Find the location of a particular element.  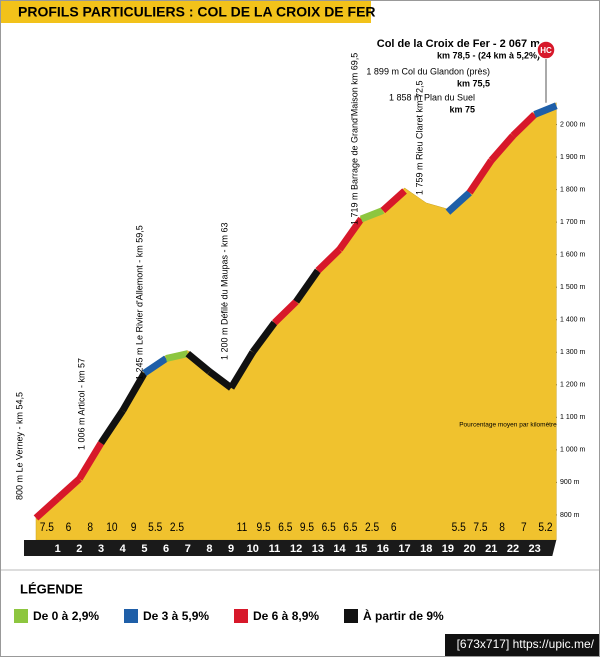

x-tick-label: 9 is located at coordinates (231, 549).